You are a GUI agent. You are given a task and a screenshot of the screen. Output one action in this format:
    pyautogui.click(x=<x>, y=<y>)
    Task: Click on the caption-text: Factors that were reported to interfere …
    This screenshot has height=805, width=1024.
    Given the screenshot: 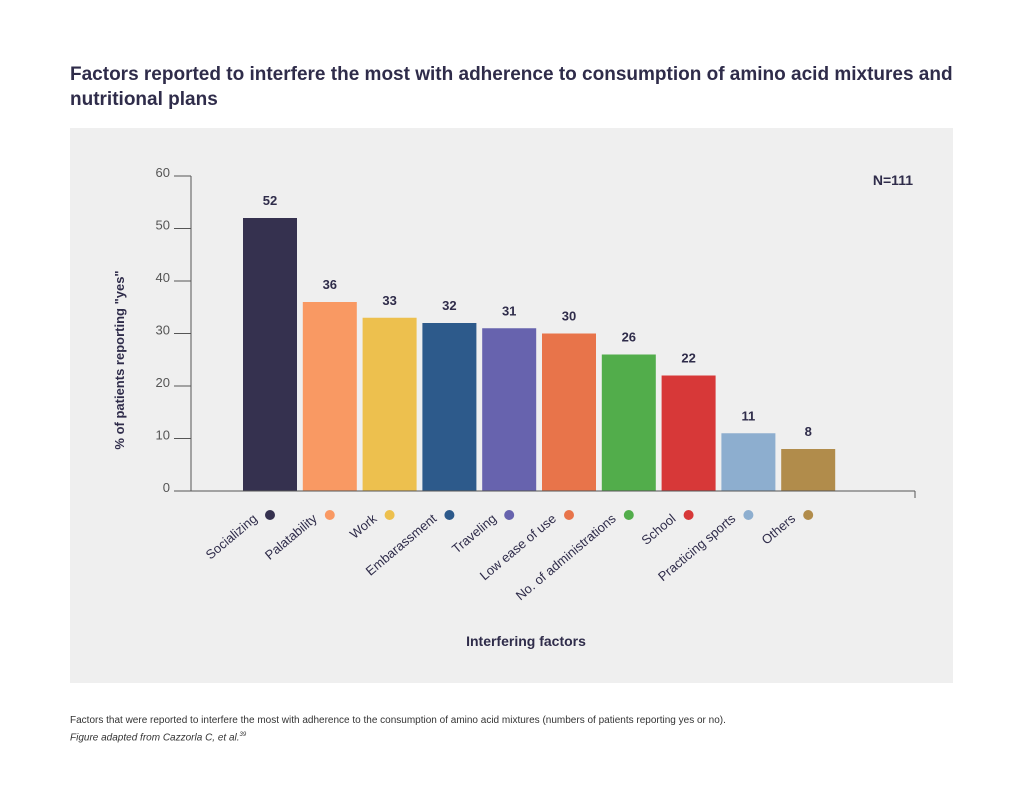 What is the action you would take?
    pyautogui.click(x=398, y=720)
    